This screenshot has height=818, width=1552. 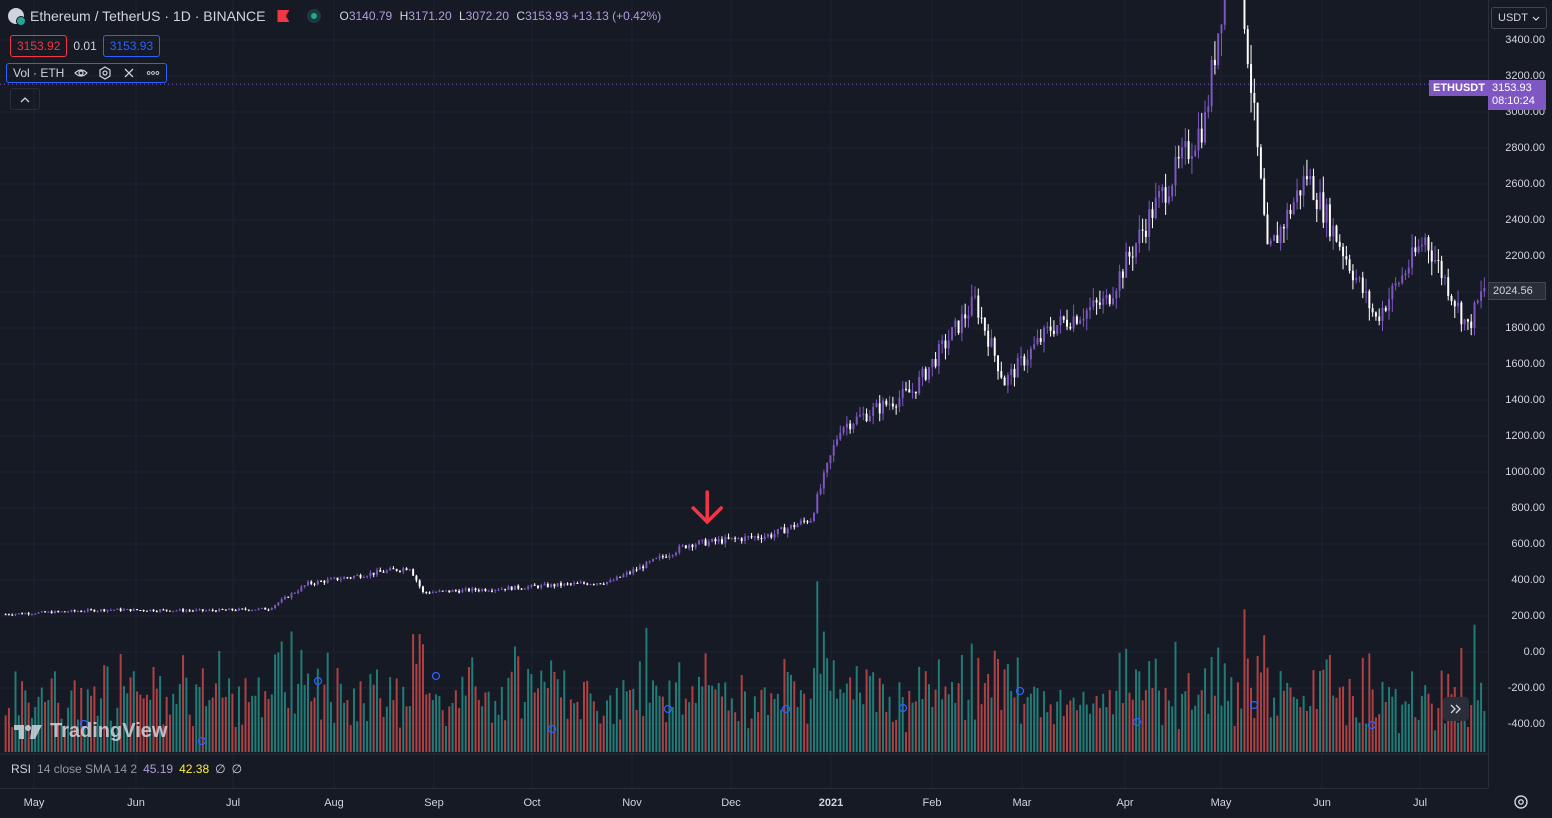 I want to click on tradingview-logo: TradingView, so click(x=90, y=731).